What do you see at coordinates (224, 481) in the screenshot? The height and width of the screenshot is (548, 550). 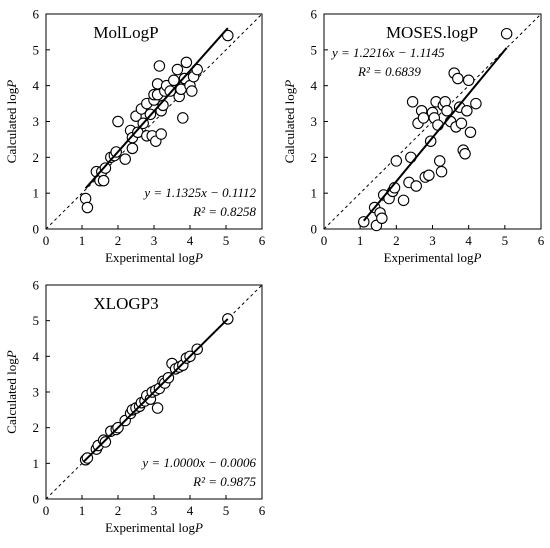 I see `fit-r-squared: R² = 0.9875` at bounding box center [224, 481].